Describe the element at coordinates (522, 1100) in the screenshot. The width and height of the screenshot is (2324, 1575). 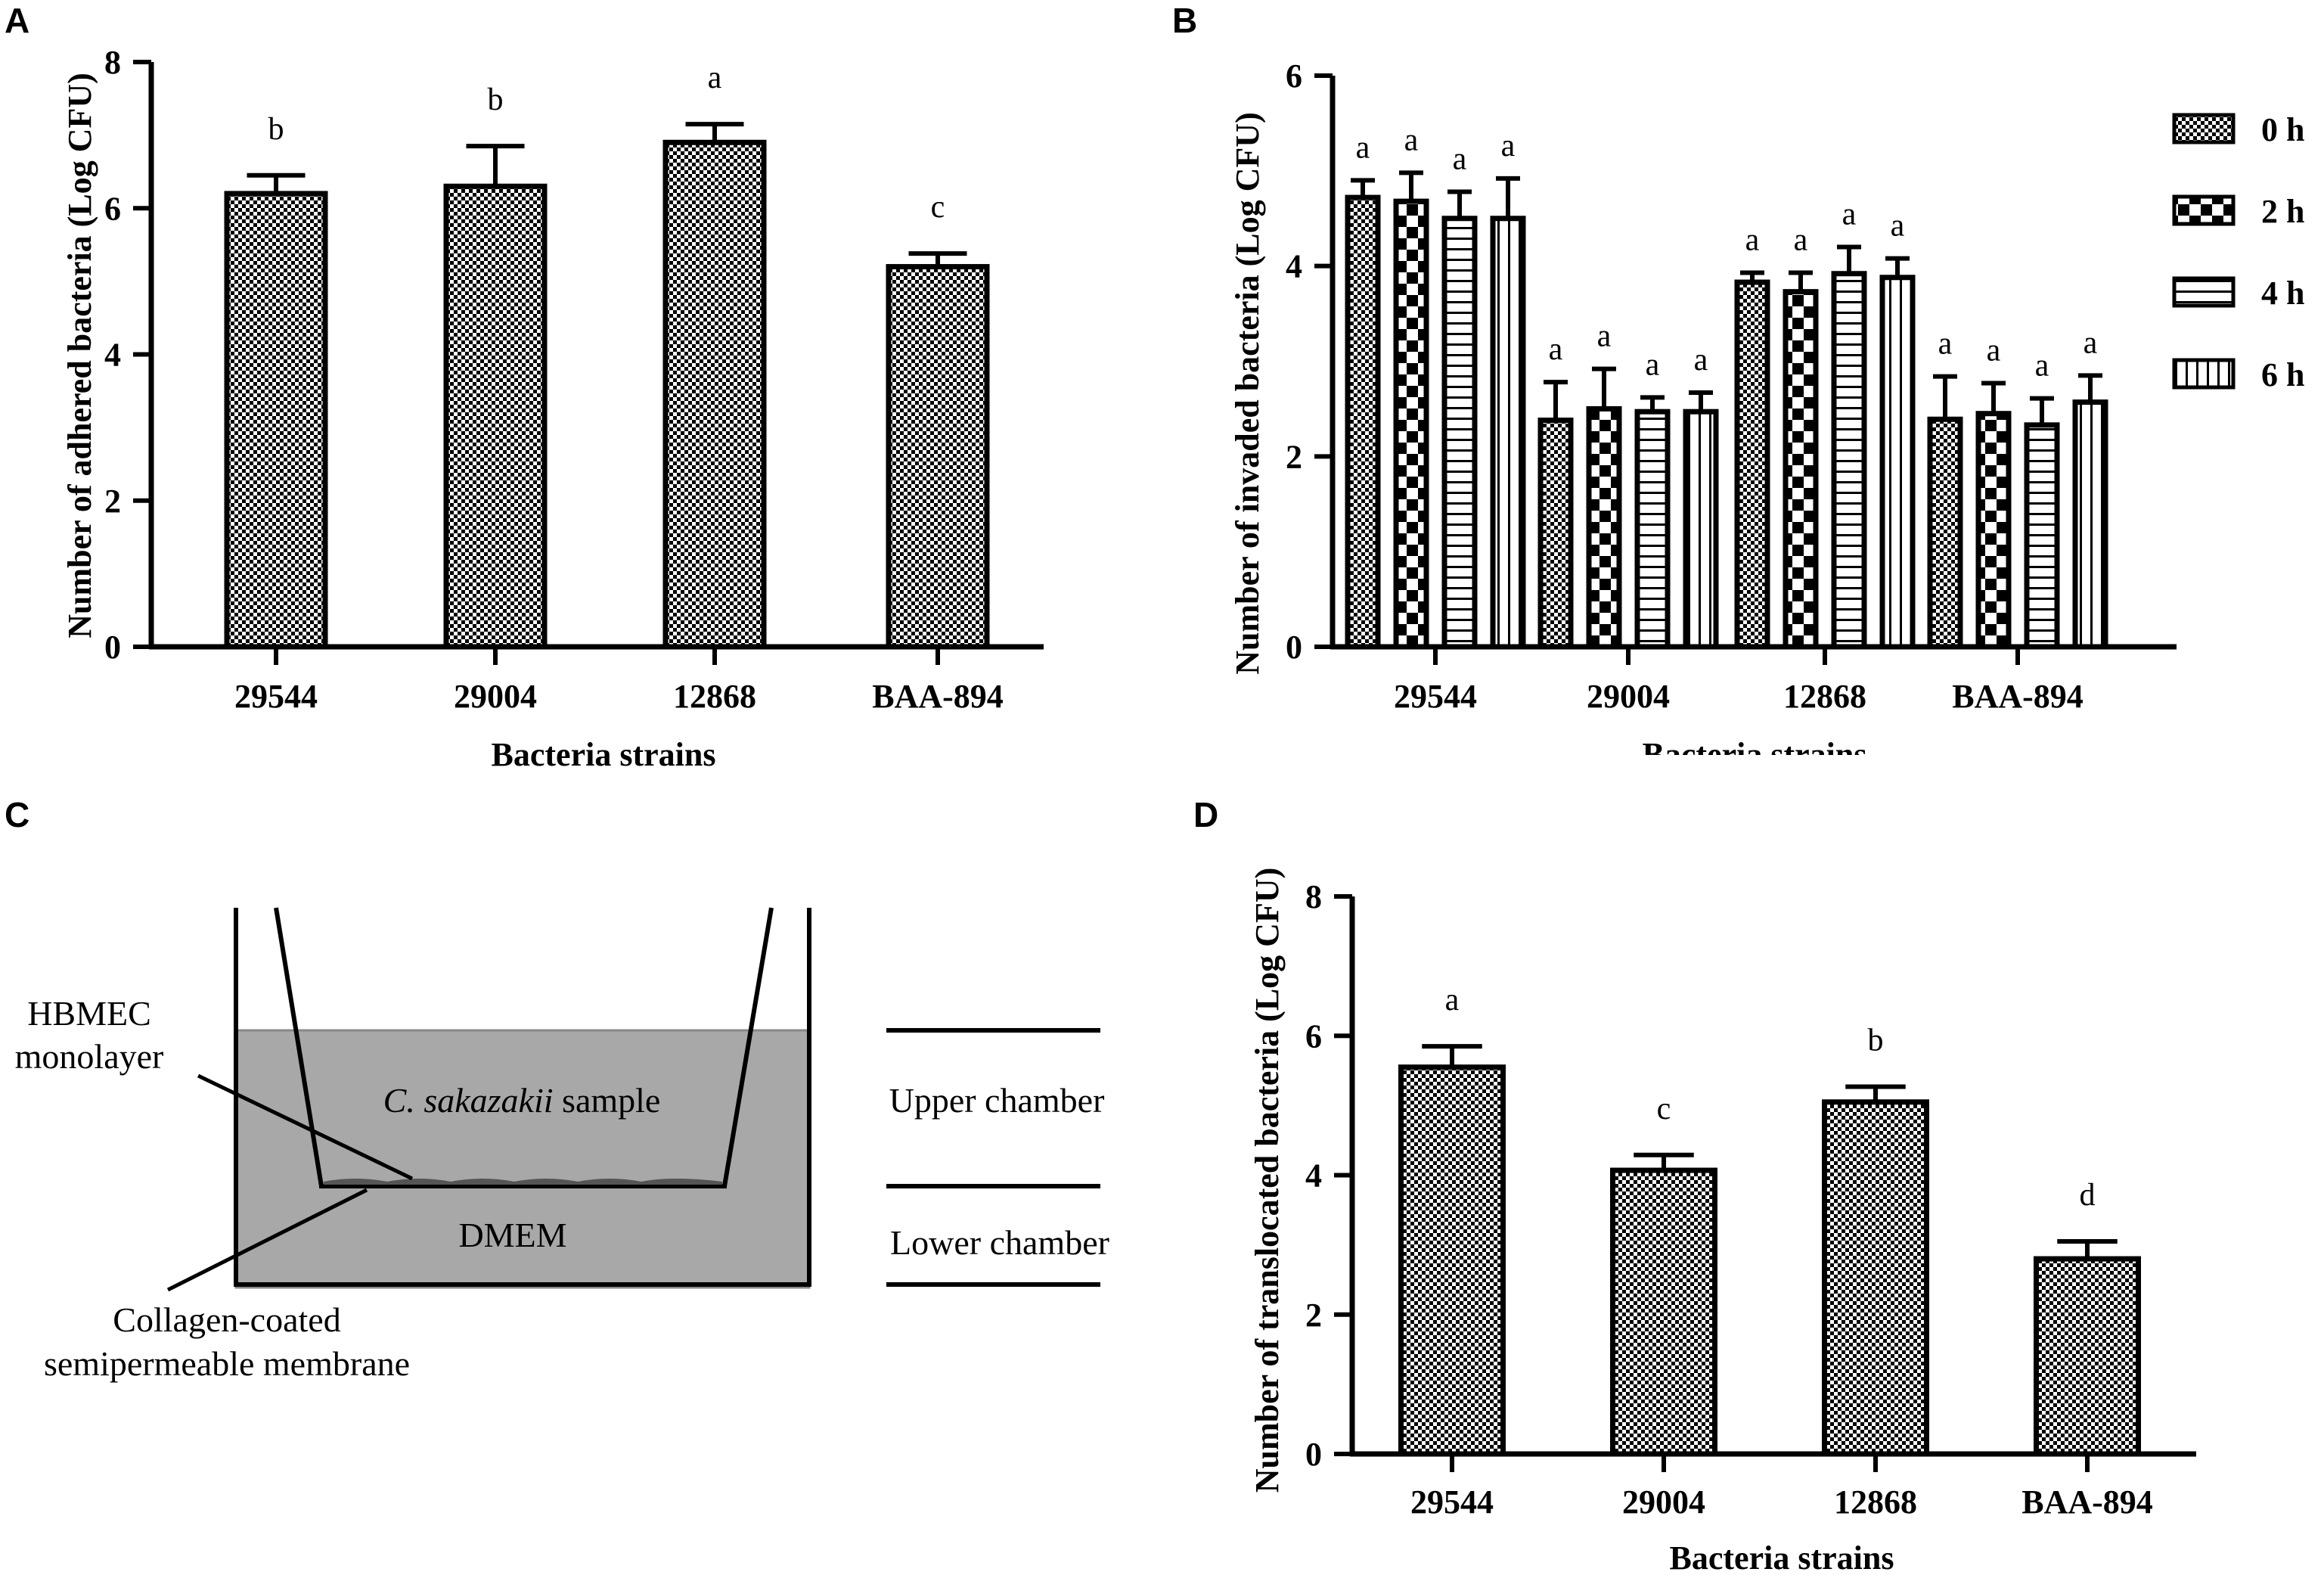
I see `sample-label: C. sakazakii sample` at that location.